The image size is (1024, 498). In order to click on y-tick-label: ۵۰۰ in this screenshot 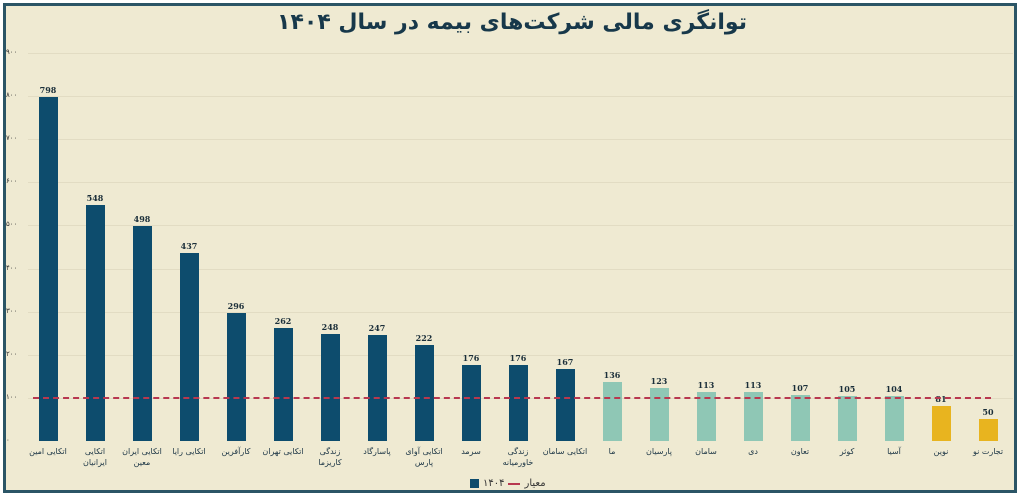, I will do `click(12, 224)`.